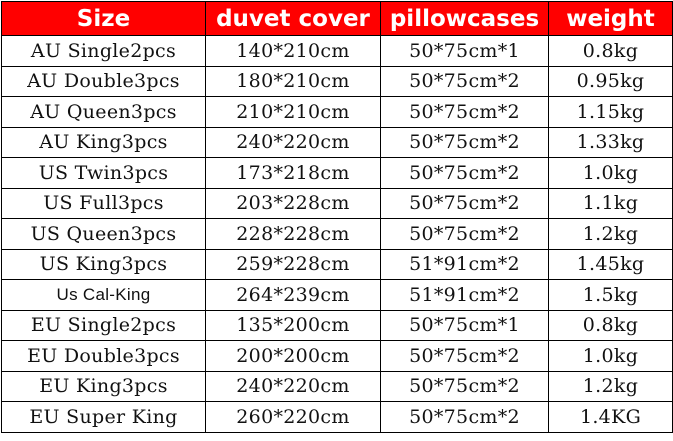 The image size is (673, 441). What do you see at coordinates (103, 51) in the screenshot?
I see `size-cell: AU Single2pcs` at bounding box center [103, 51].